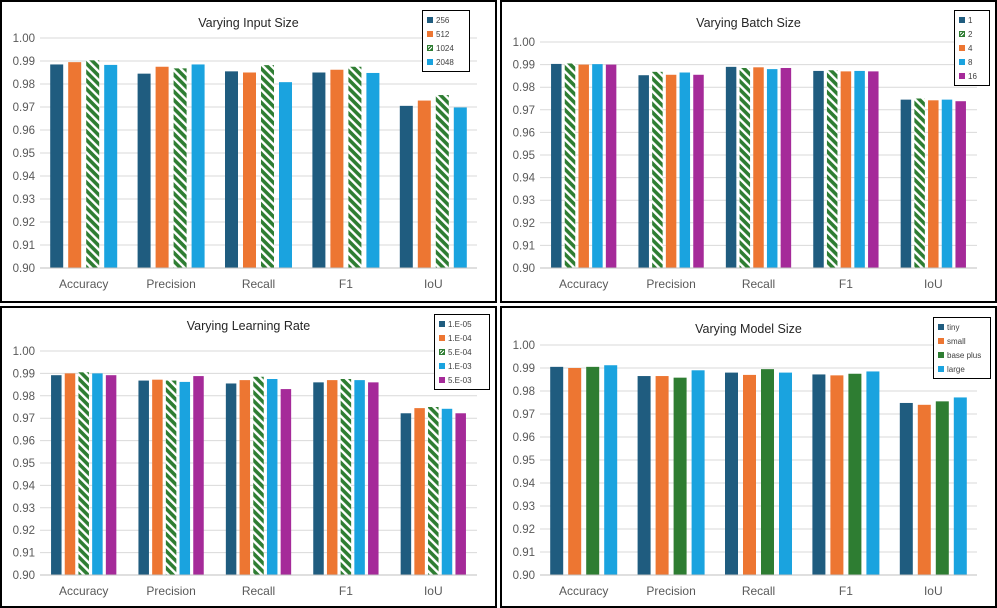 Image resolution: width=997 pixels, height=608 pixels. Describe the element at coordinates (248, 23) in the screenshot. I see `chart-title: Varying Input Size` at that location.